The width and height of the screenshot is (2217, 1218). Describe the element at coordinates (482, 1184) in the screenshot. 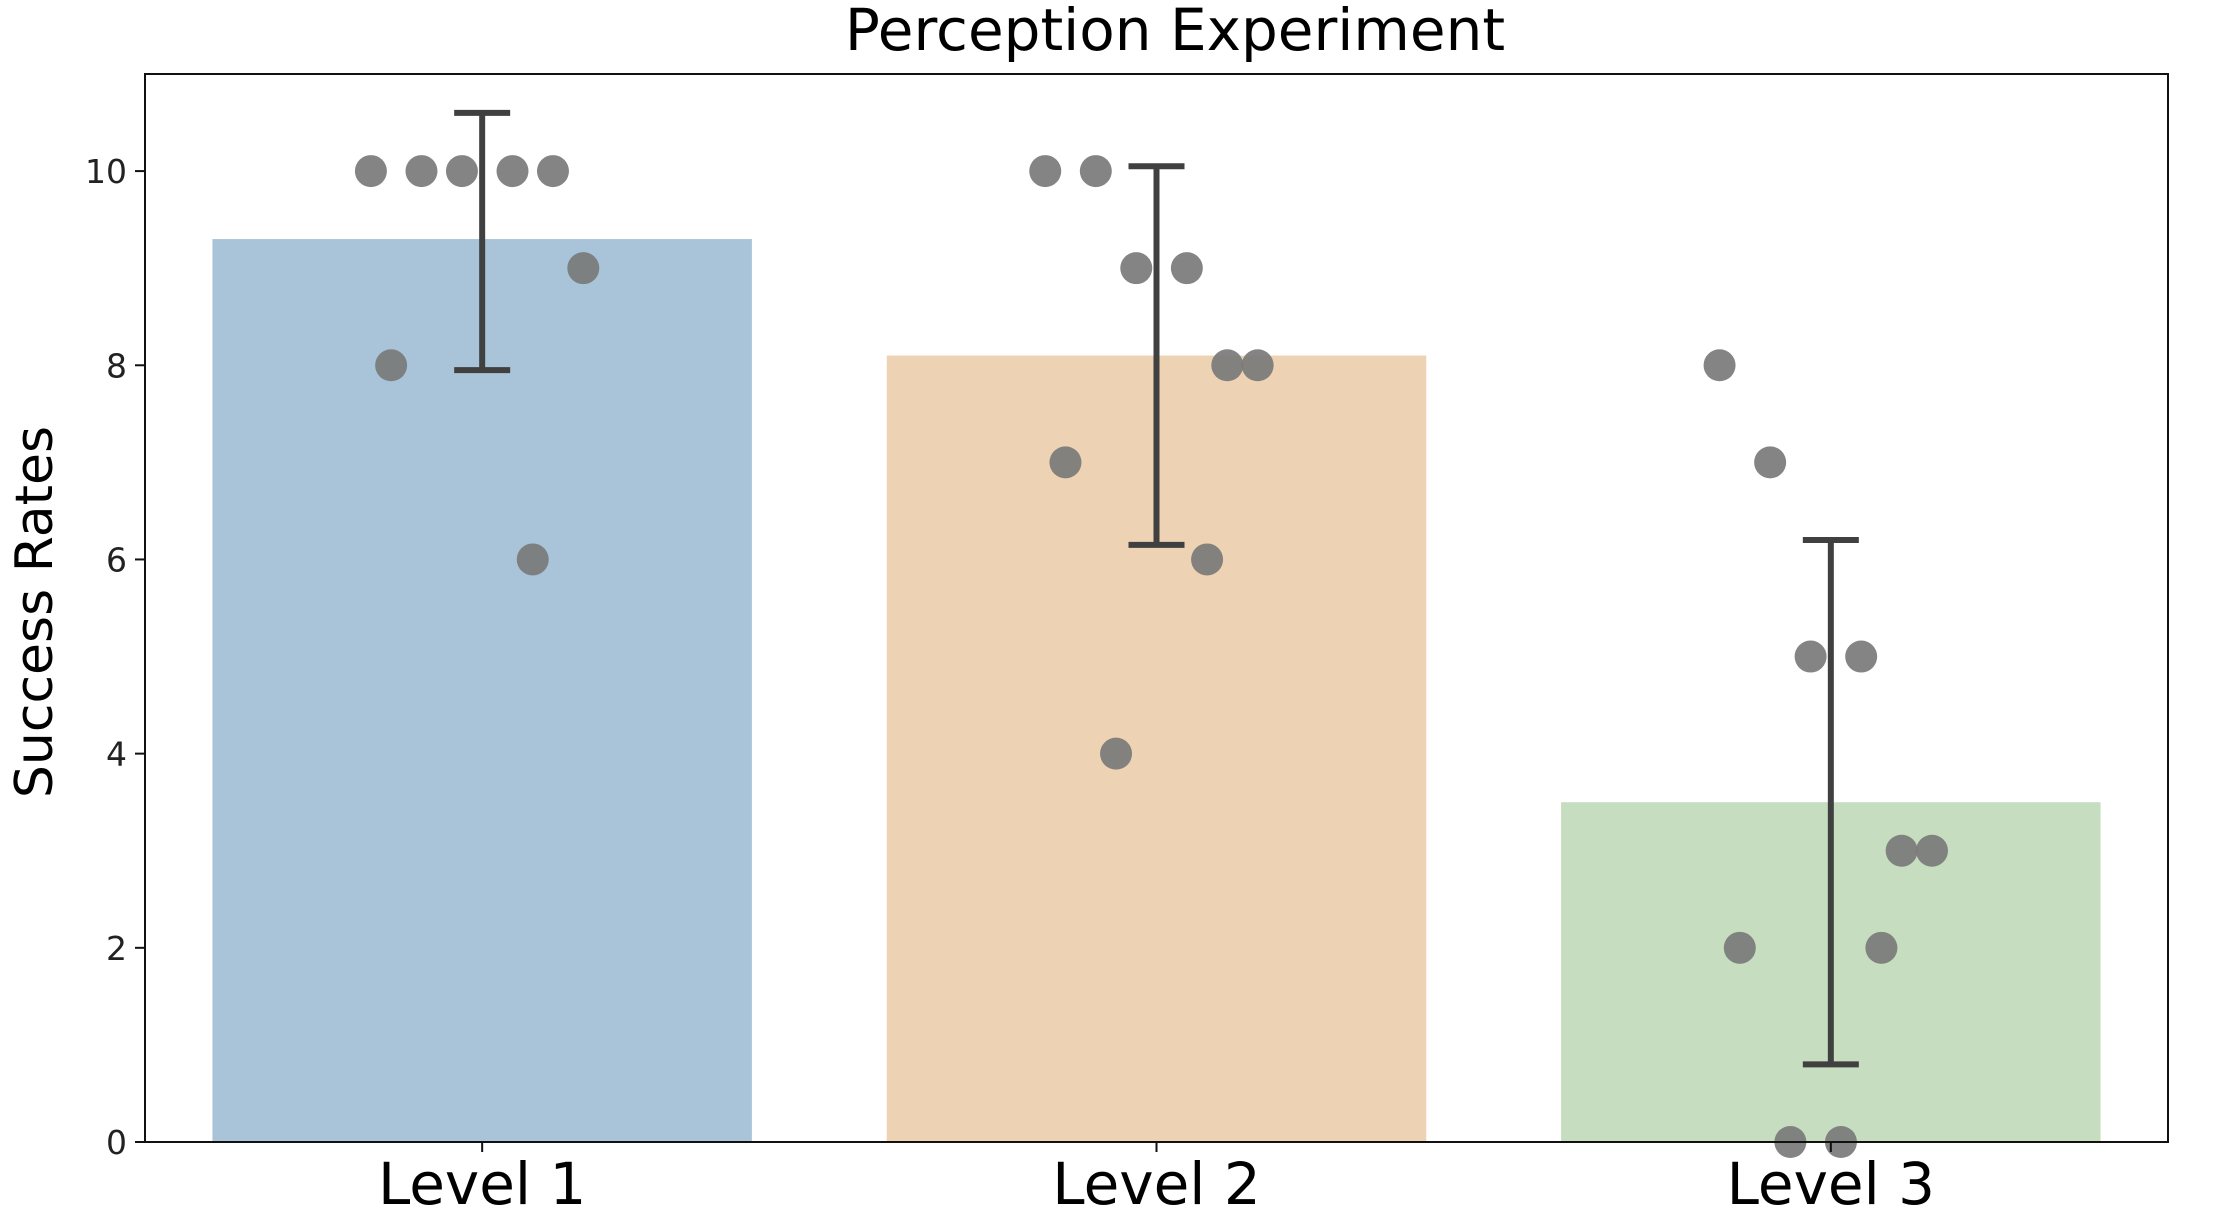

I see `x-tick-label: Level 1` at that location.